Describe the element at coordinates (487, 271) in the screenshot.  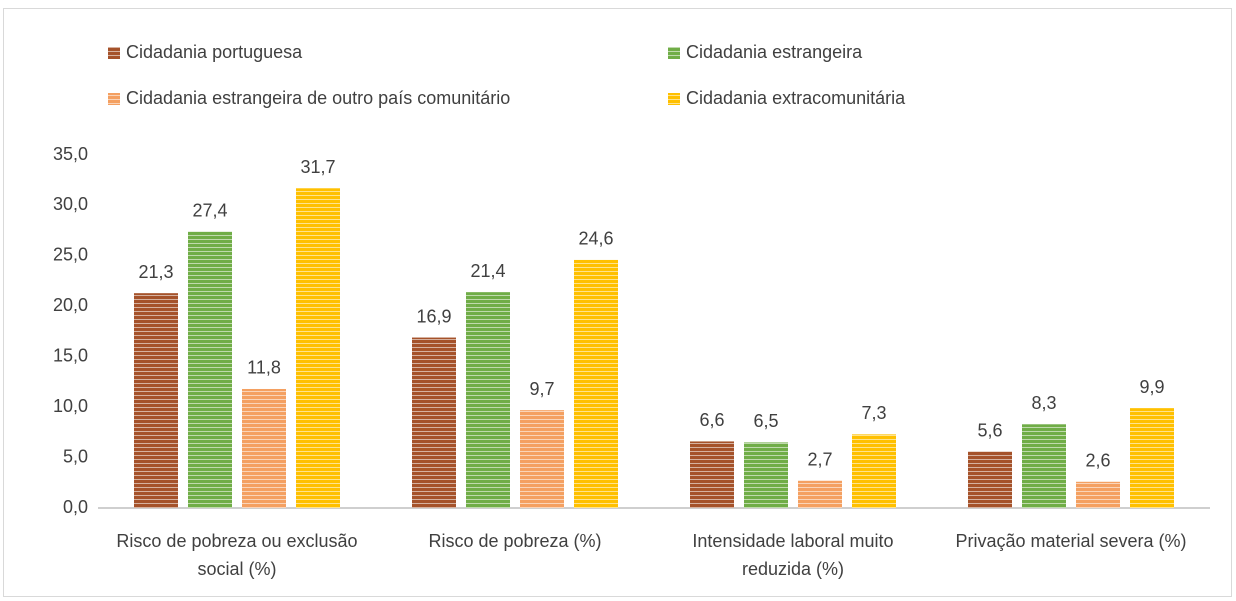
I see `data-label: 21,4` at that location.